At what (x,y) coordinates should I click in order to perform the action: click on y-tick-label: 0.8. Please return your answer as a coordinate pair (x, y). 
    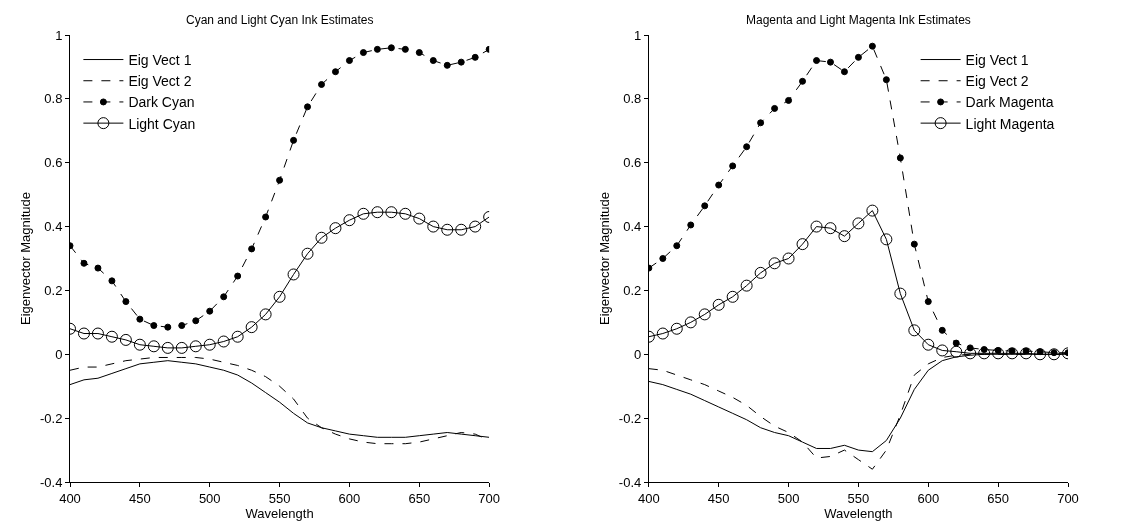
    Looking at the image, I should click on (53, 99).